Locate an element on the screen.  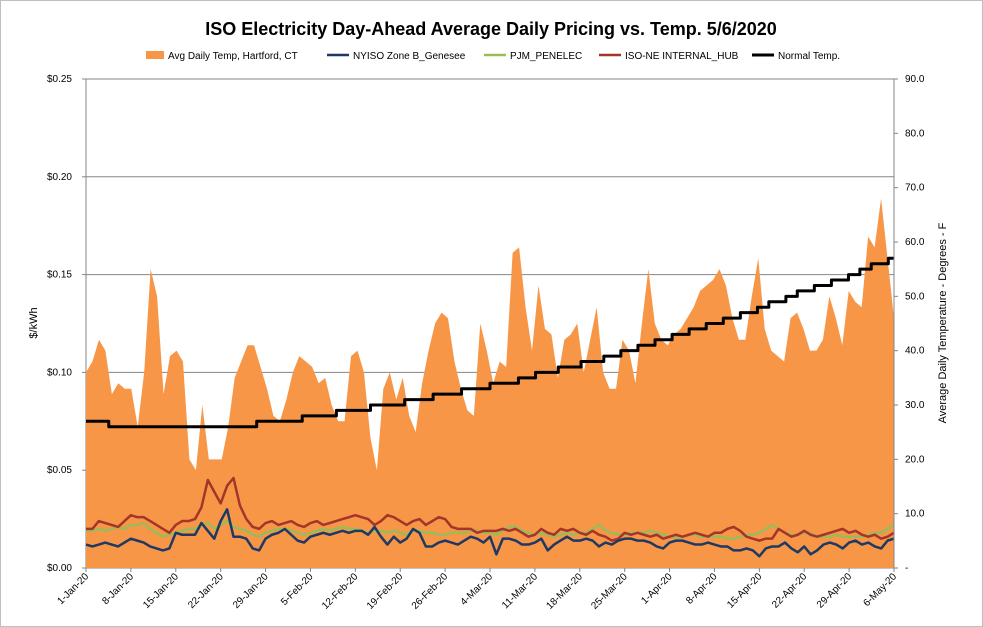
y2-tick-label: 30.0 is located at coordinates (915, 405).